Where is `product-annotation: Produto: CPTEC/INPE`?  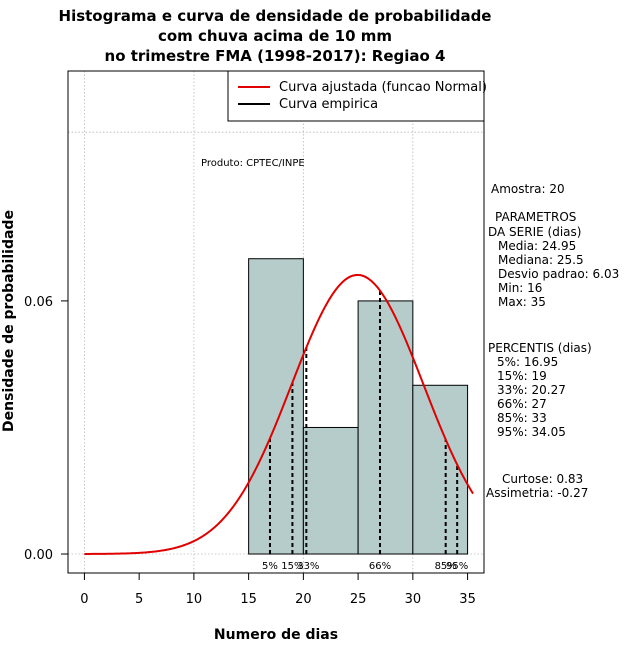
product-annotation: Produto: CPTEC/INPE is located at coordinates (253, 163).